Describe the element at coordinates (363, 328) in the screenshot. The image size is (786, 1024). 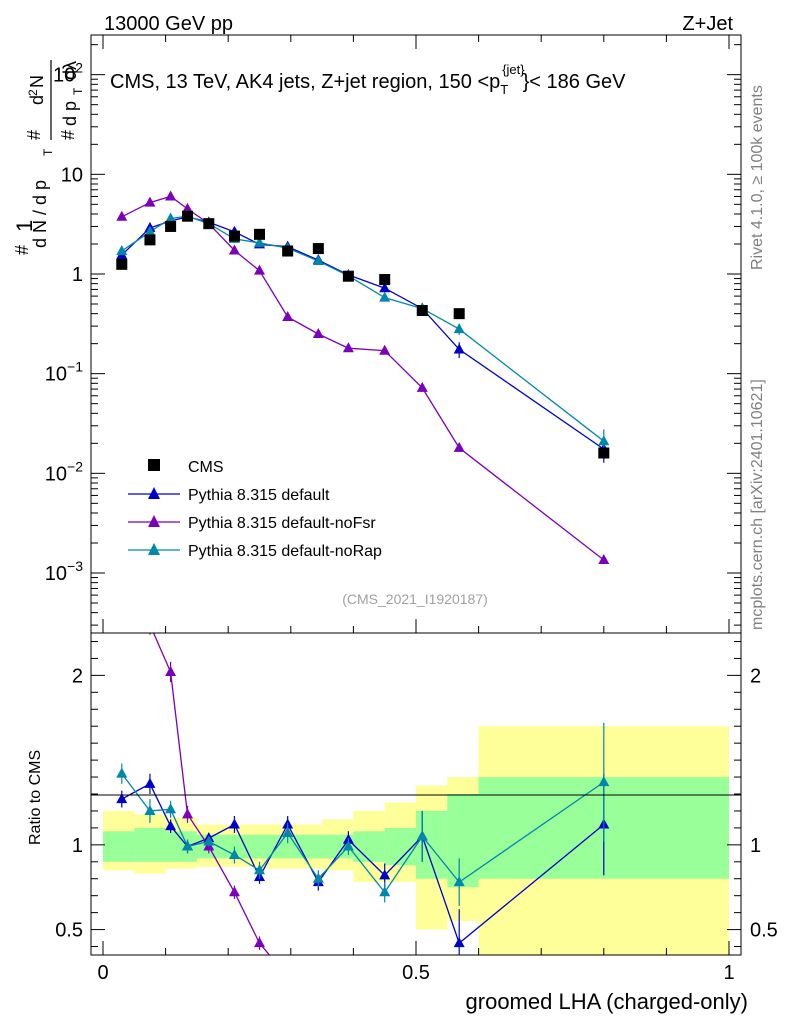
I see `main-line-noRap` at that location.